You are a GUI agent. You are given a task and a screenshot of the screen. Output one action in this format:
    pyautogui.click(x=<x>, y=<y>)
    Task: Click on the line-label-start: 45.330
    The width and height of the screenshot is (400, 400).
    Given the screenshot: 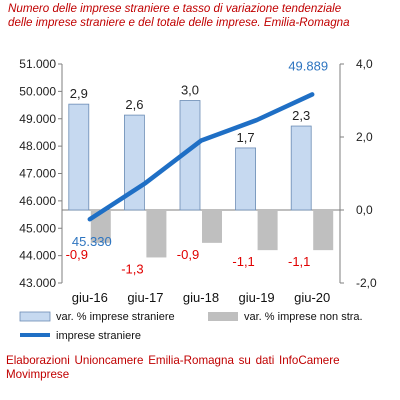 What is the action you would take?
    pyautogui.click(x=92, y=241)
    